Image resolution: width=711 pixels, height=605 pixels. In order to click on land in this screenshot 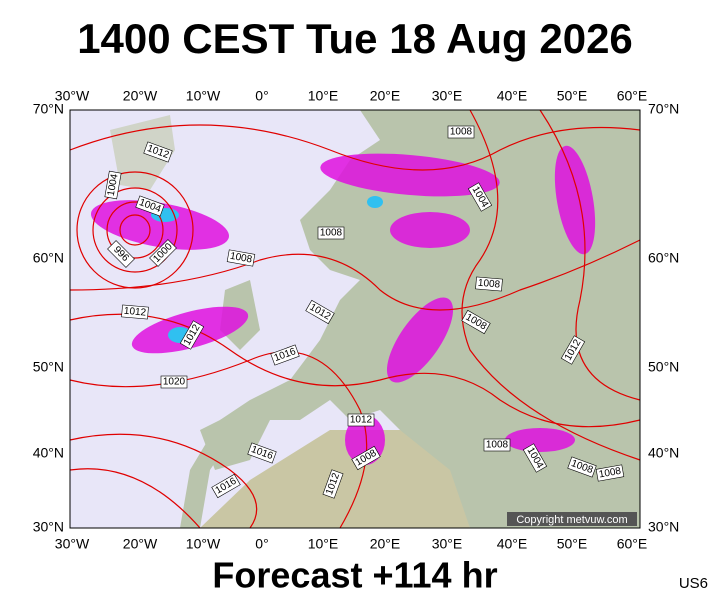, I will do `click(142, 152)`.